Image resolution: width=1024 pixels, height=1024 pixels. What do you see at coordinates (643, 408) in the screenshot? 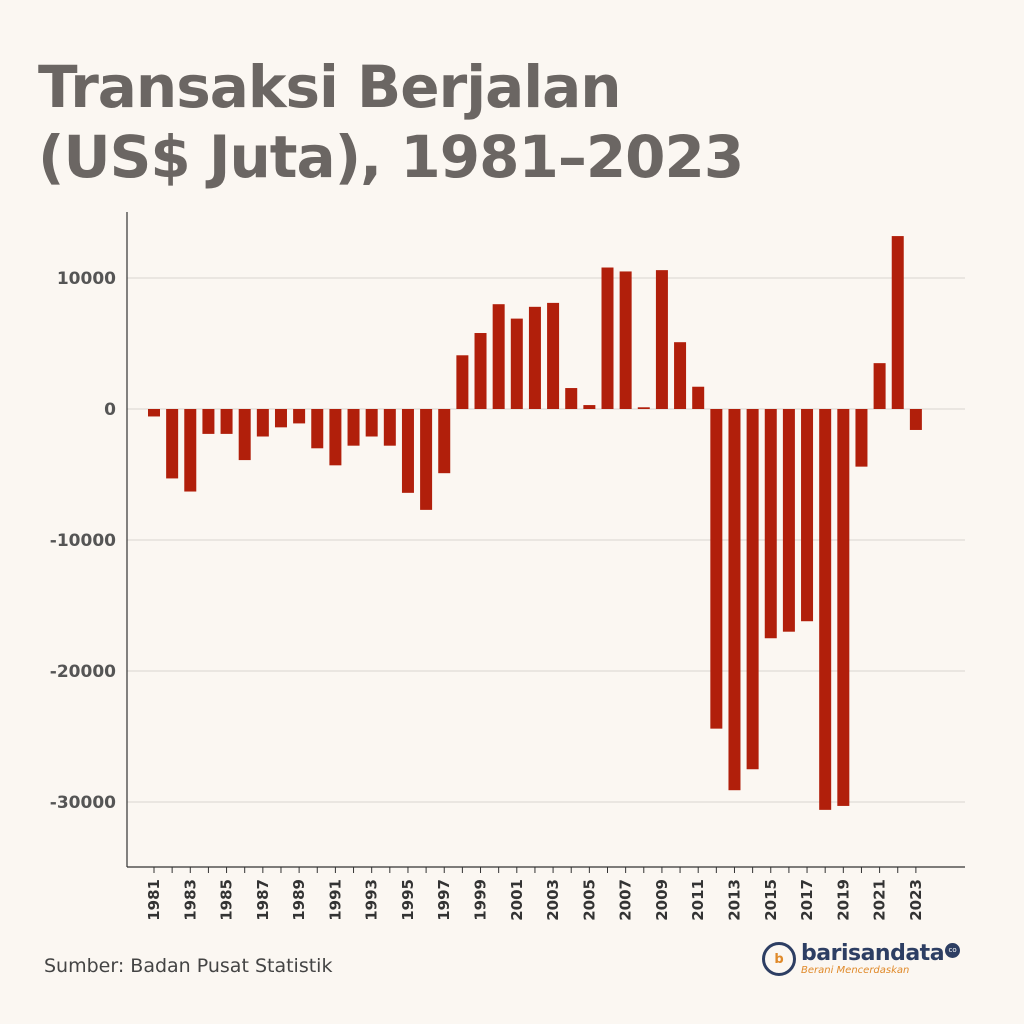
I see `bar-2008` at bounding box center [643, 408].